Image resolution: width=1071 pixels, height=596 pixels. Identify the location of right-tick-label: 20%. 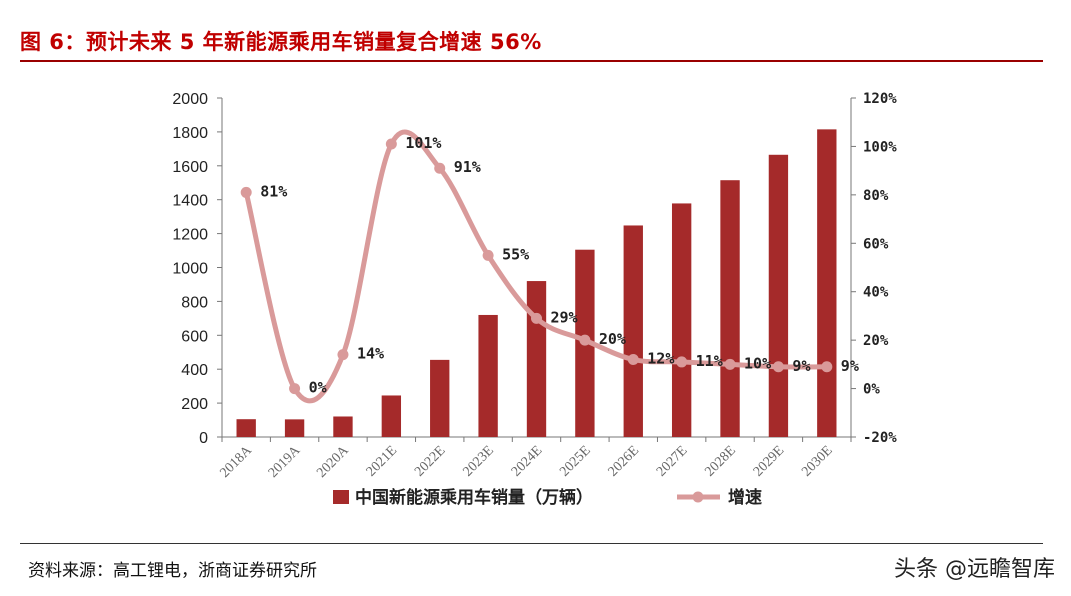
(876, 341).